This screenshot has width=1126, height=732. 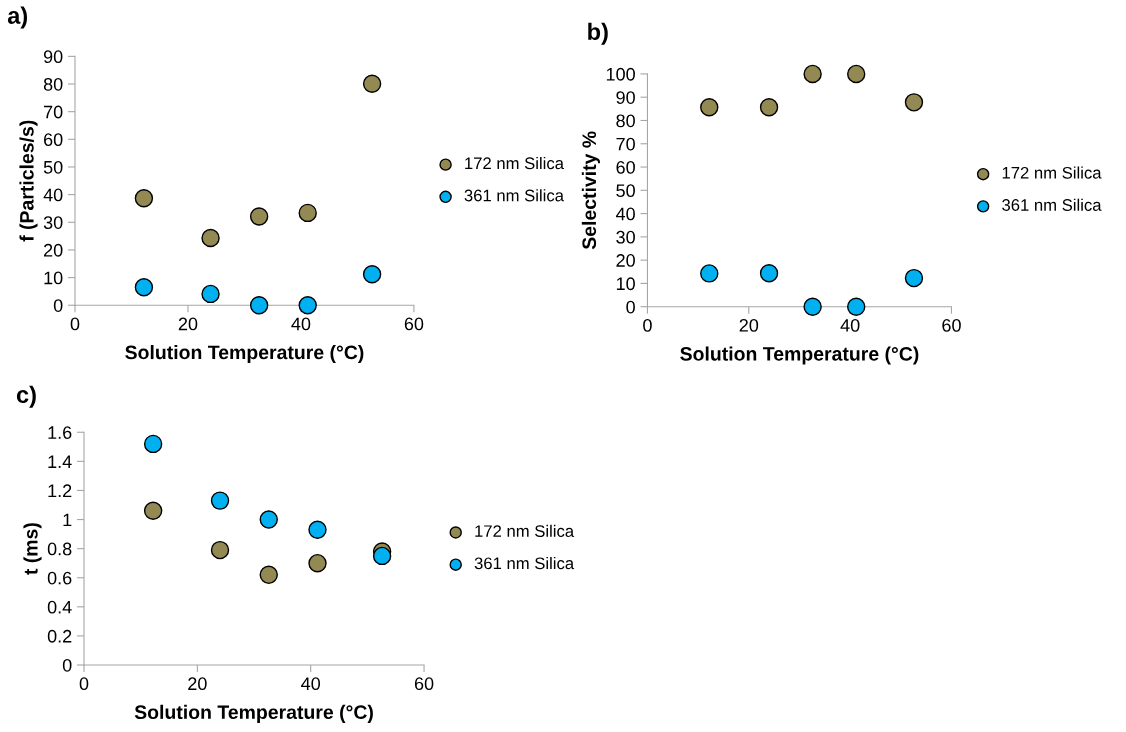 I want to click on y-tick-label: 1.6, so click(x=60, y=432).